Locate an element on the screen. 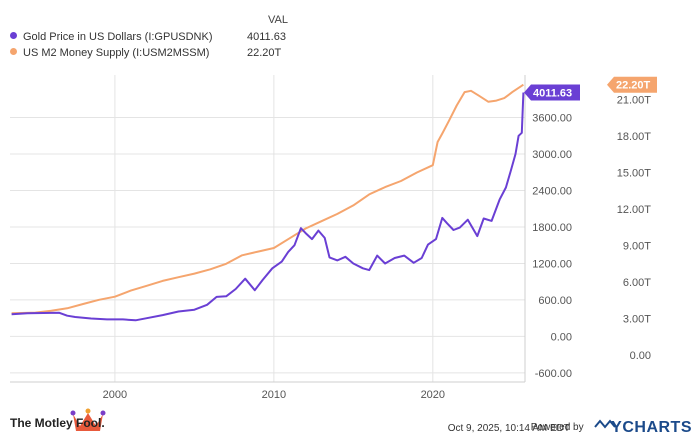  y-right-tick-label: 3.00T is located at coordinates (637, 320).